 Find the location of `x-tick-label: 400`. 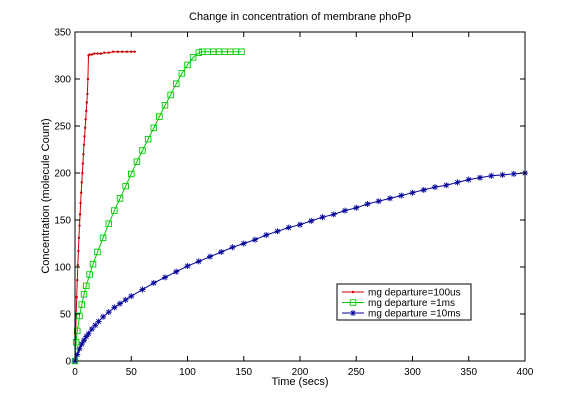

x-tick-label: 400 is located at coordinates (525, 372).